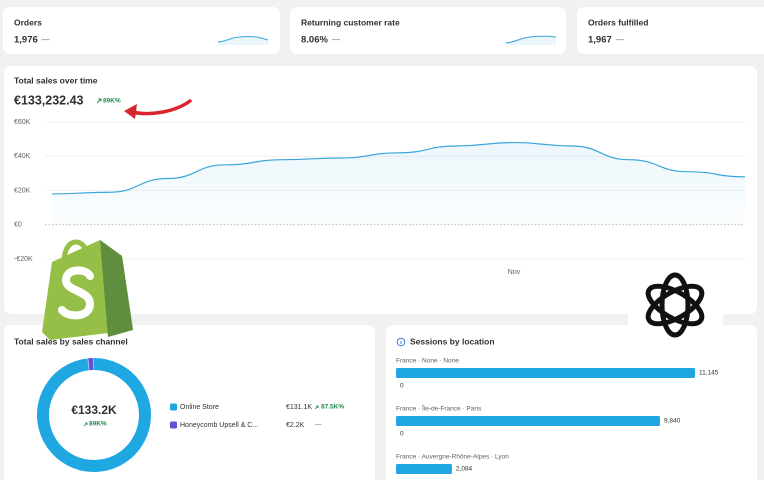 The height and width of the screenshot is (480, 764). I want to click on location-label: France · None · None, so click(427, 361).